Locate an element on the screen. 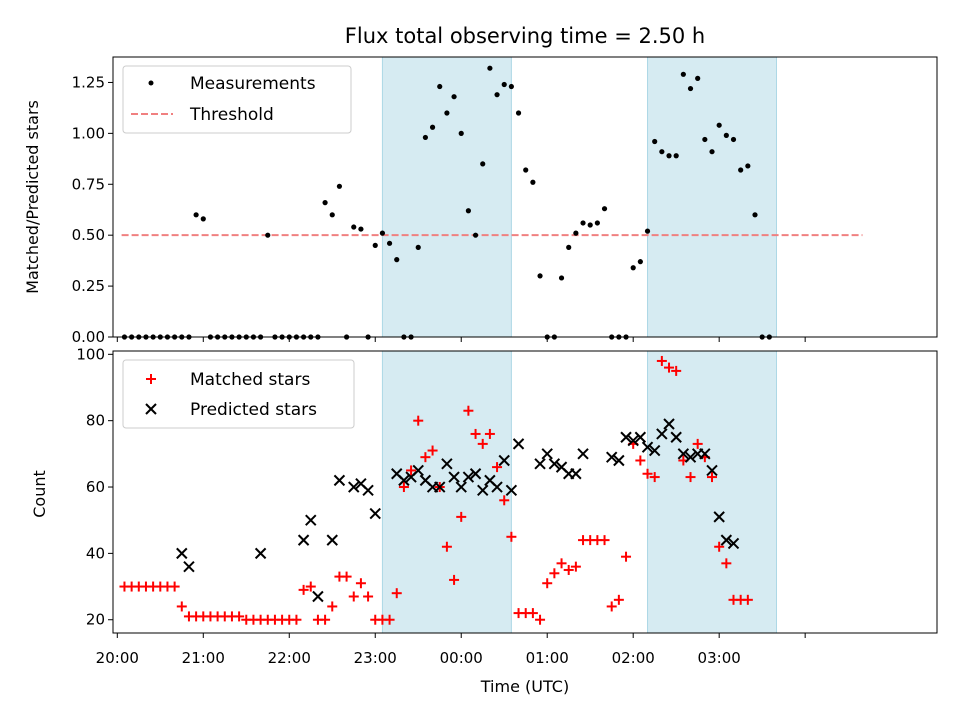 This screenshot has height=720, width=960. top-legend-box is located at coordinates (237, 99).